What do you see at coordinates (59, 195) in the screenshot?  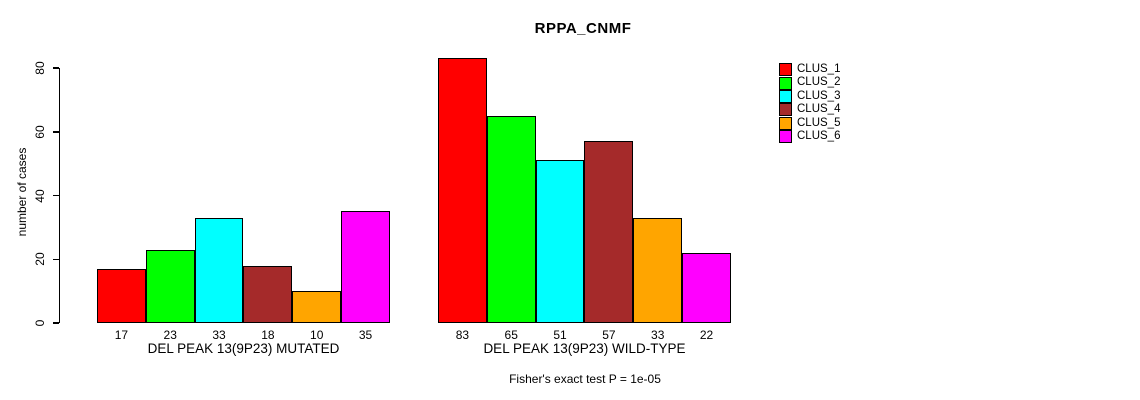 I see `y-axis-line` at bounding box center [59, 195].